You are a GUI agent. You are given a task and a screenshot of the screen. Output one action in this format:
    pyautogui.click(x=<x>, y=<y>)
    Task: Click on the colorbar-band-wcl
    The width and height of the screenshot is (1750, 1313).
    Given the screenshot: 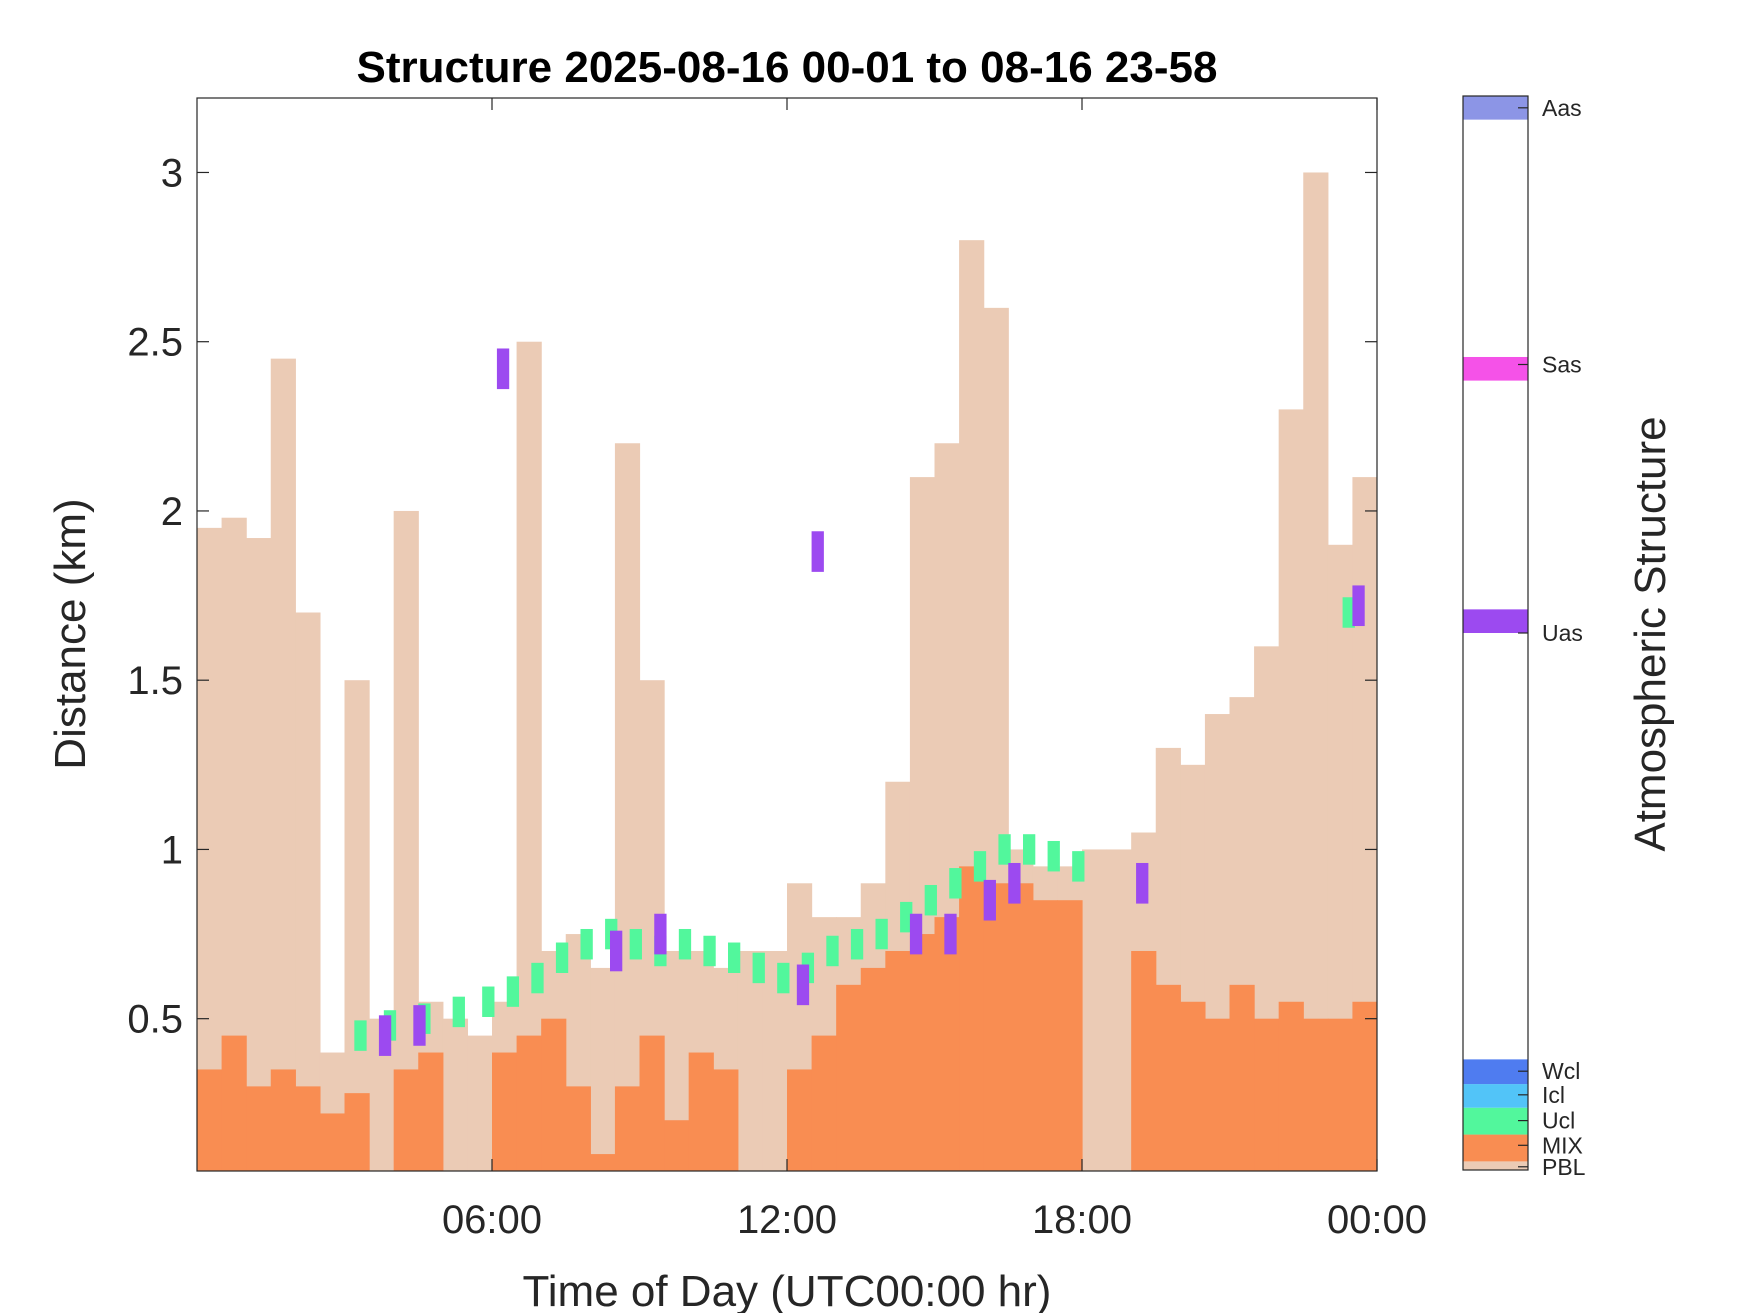 What is the action you would take?
    pyautogui.click(x=1495, y=1072)
    